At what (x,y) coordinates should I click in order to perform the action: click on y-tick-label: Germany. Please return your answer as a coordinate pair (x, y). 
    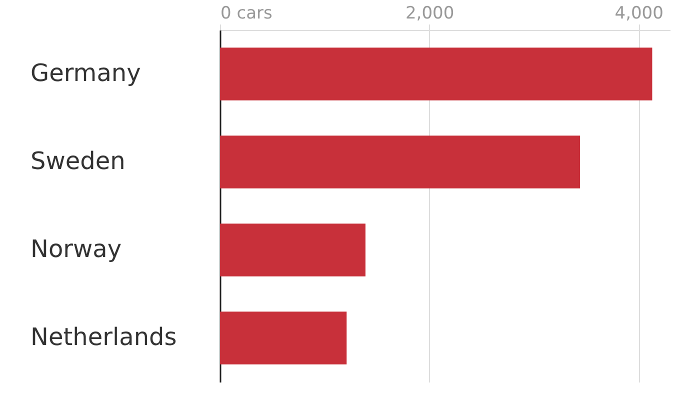
    Looking at the image, I should click on (85, 73).